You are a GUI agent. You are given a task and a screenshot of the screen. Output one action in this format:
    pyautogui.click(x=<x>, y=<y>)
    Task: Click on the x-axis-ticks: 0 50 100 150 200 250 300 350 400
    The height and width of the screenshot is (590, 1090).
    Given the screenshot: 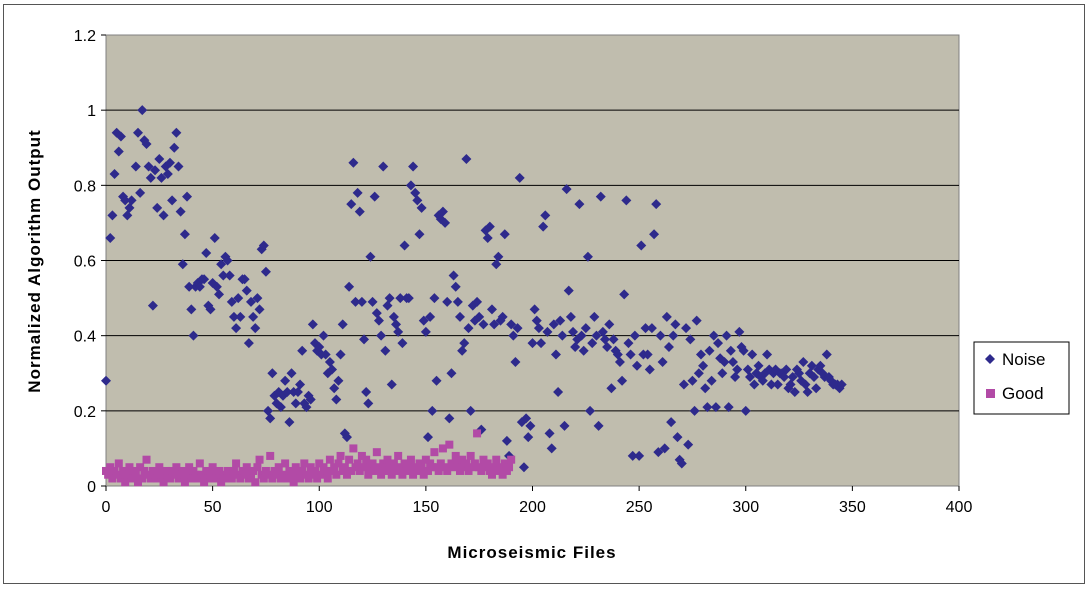 What is the action you would take?
    pyautogui.click(x=537, y=501)
    